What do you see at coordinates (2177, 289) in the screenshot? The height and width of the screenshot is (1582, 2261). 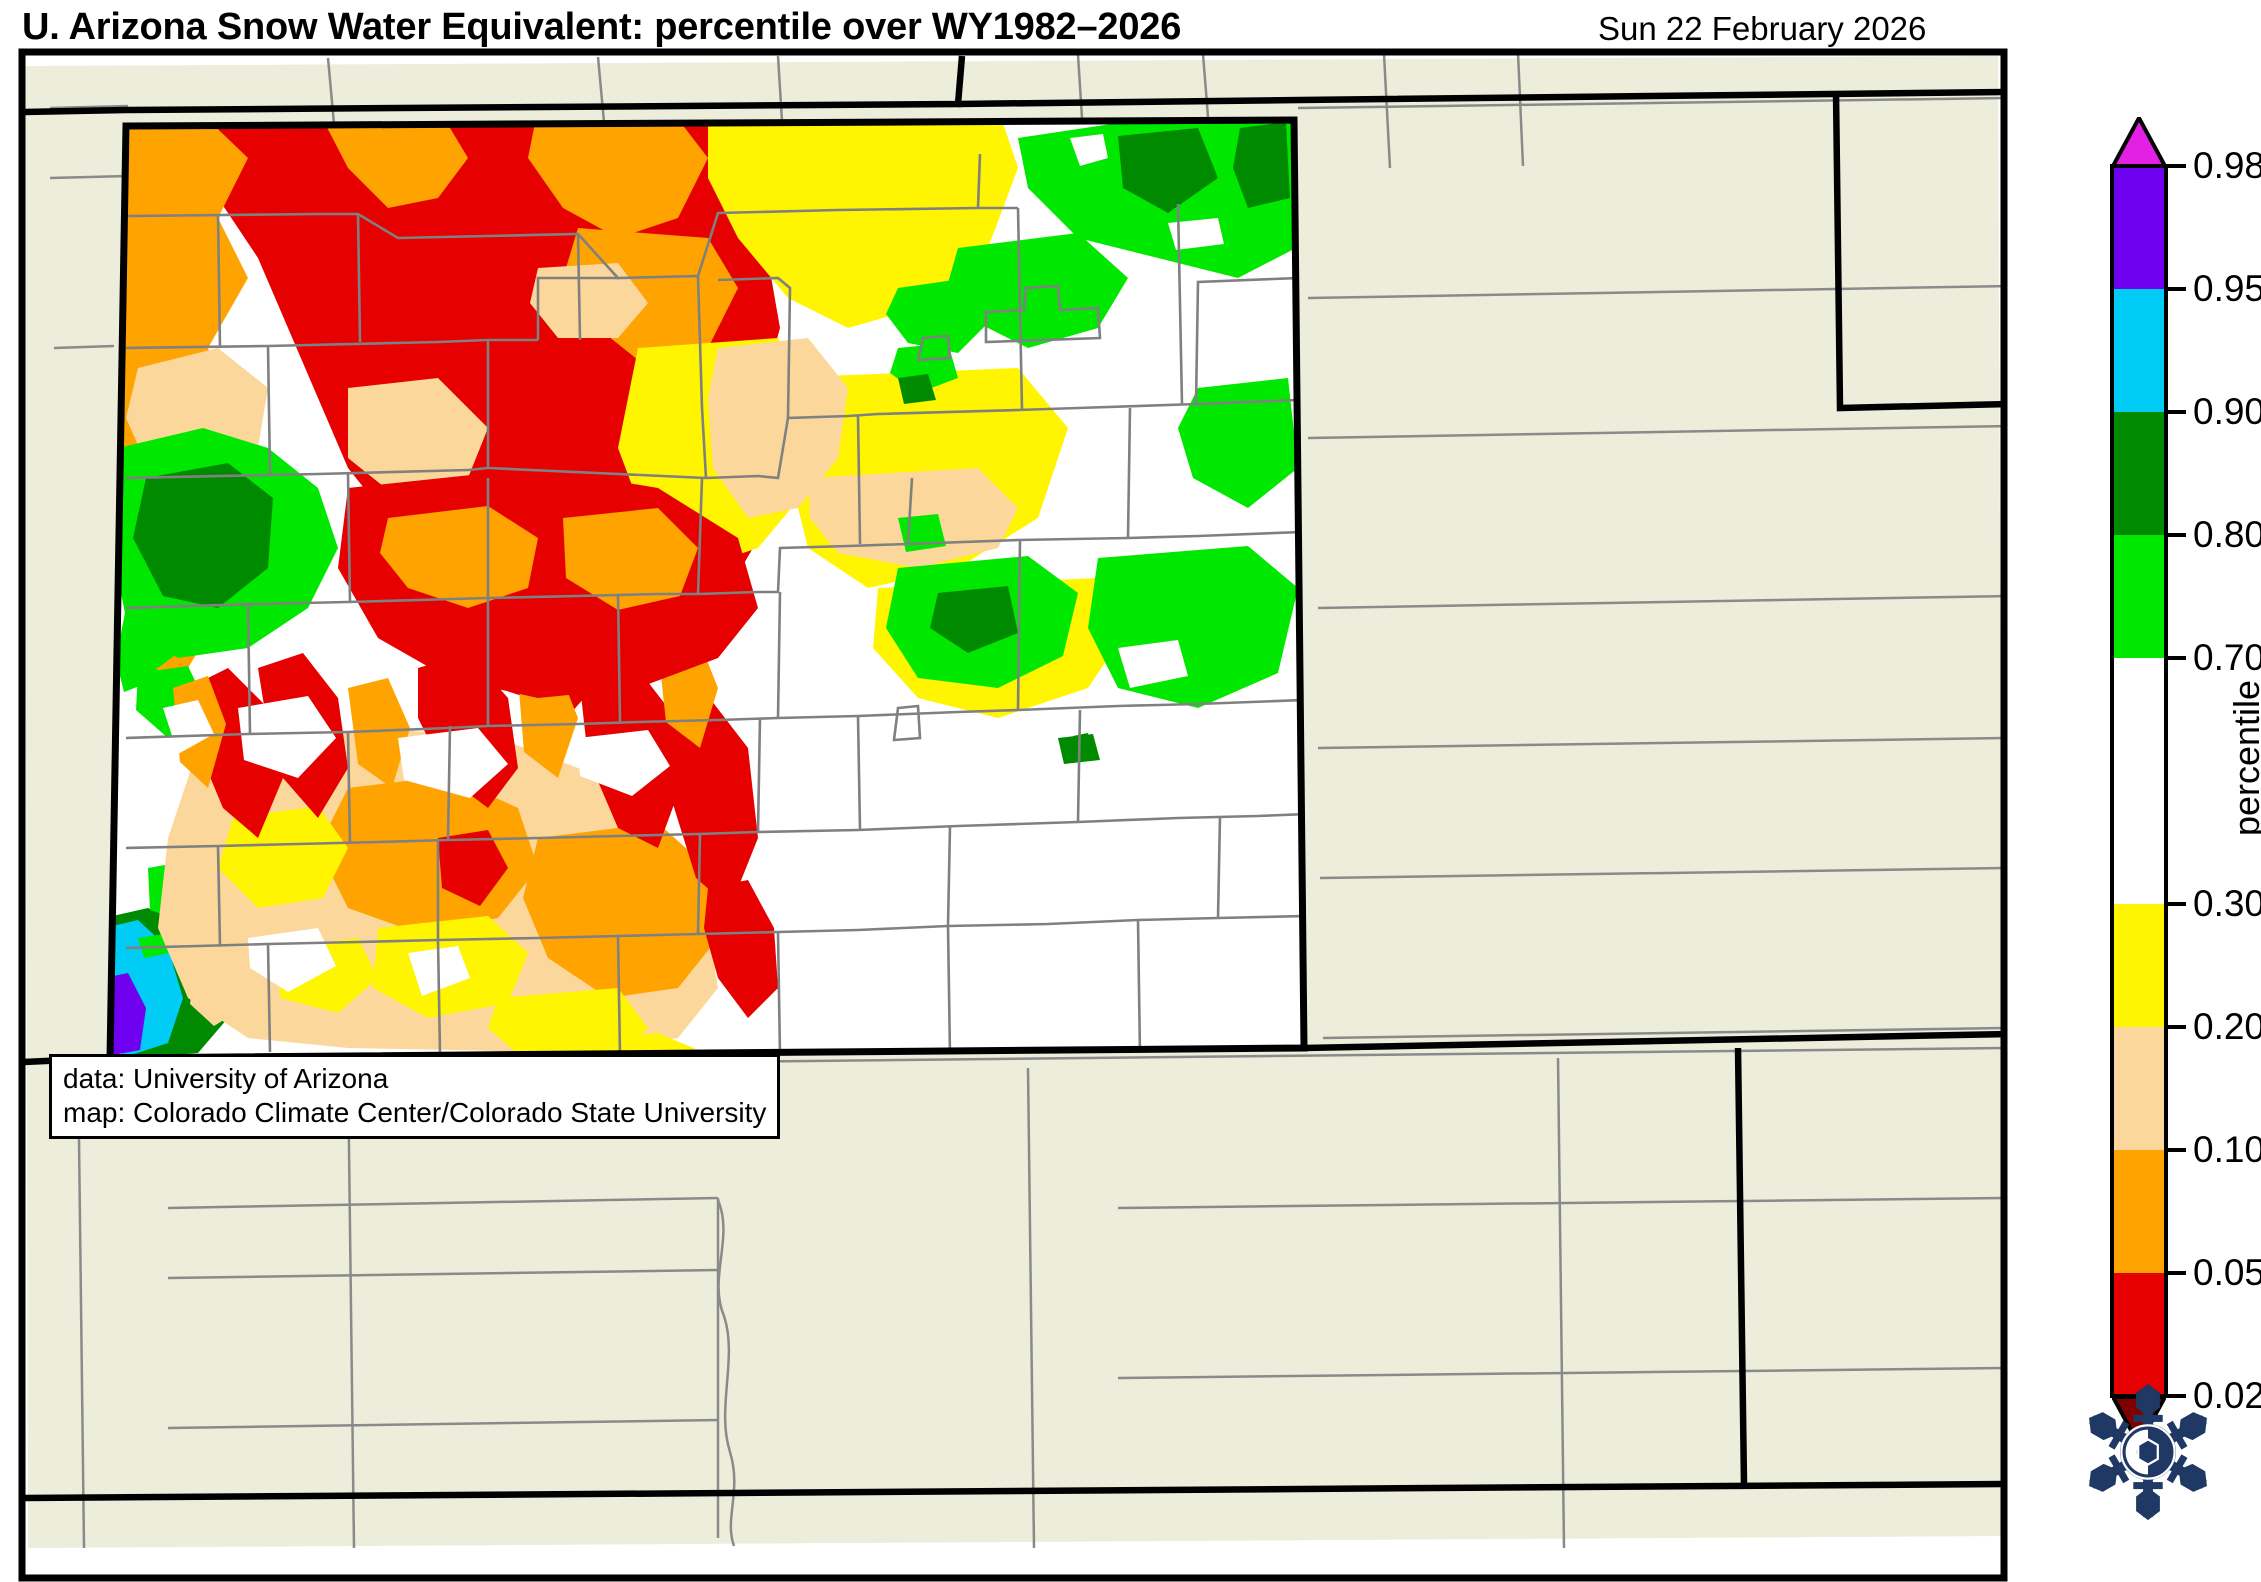 I see `colorbar-tick-0.95` at bounding box center [2177, 289].